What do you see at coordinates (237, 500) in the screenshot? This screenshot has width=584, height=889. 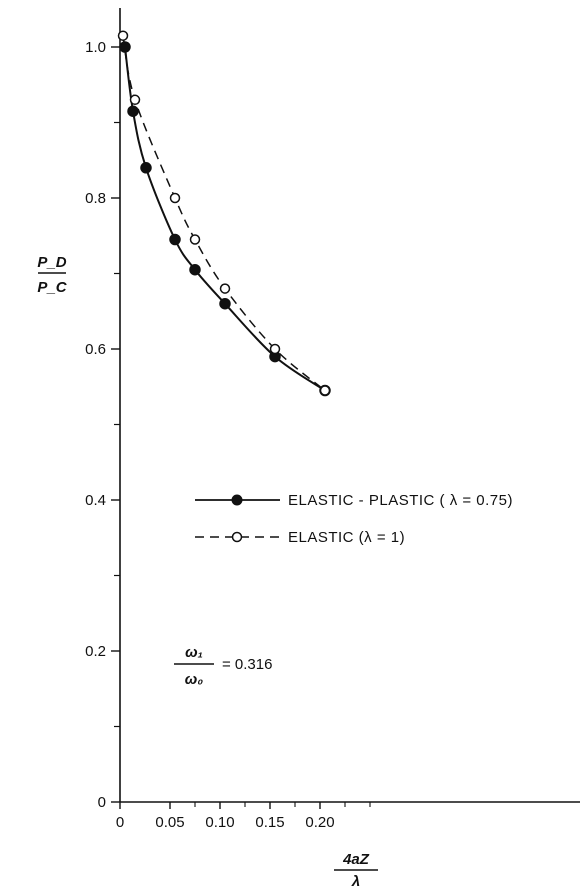 I see `legend-marker-filled` at bounding box center [237, 500].